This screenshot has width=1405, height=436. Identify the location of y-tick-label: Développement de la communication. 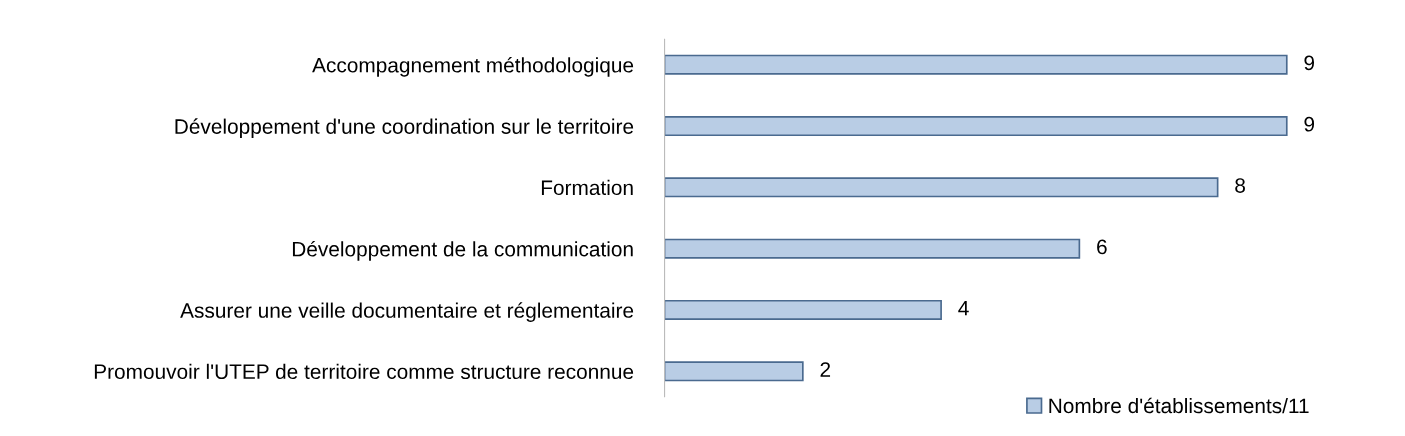
(462, 250).